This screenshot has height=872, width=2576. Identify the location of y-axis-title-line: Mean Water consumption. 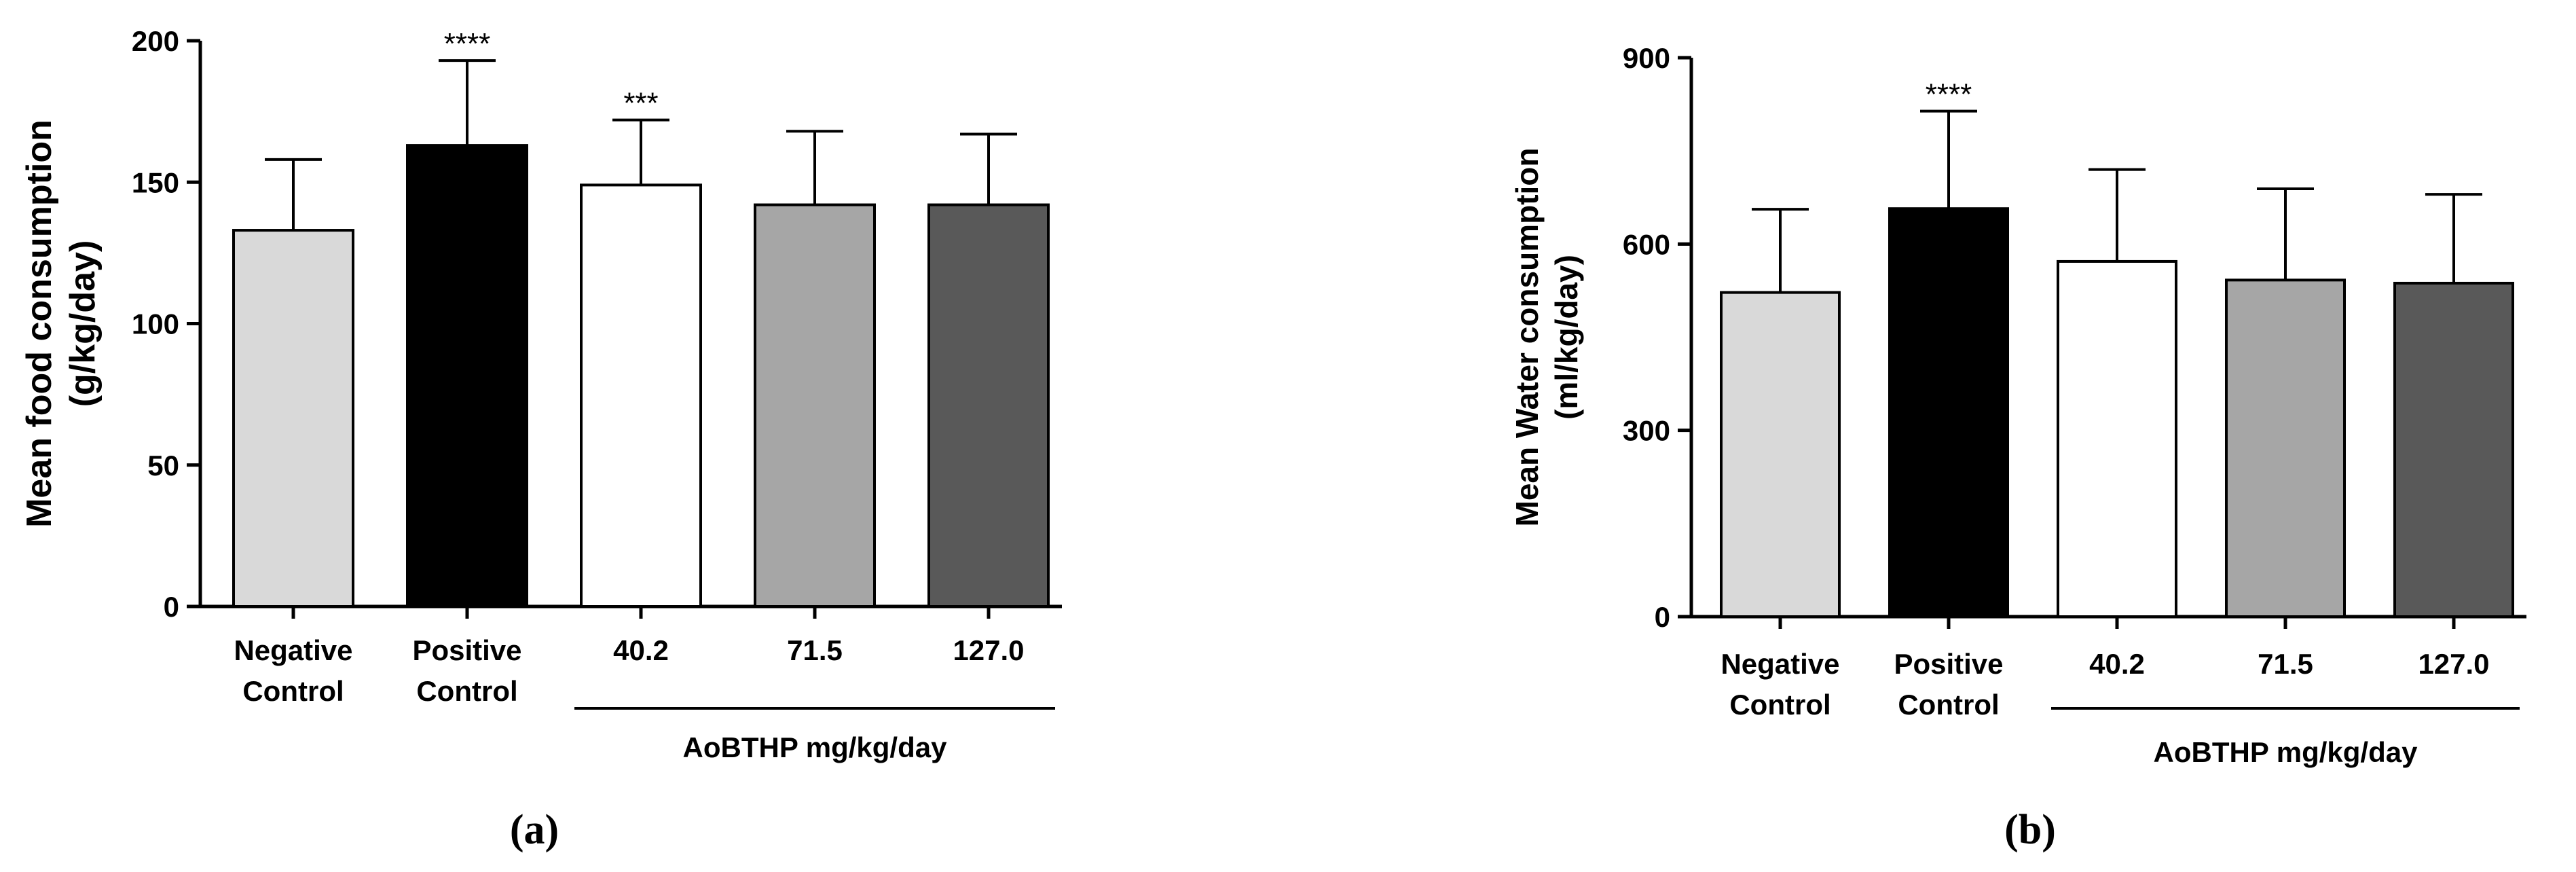
(1527, 337).